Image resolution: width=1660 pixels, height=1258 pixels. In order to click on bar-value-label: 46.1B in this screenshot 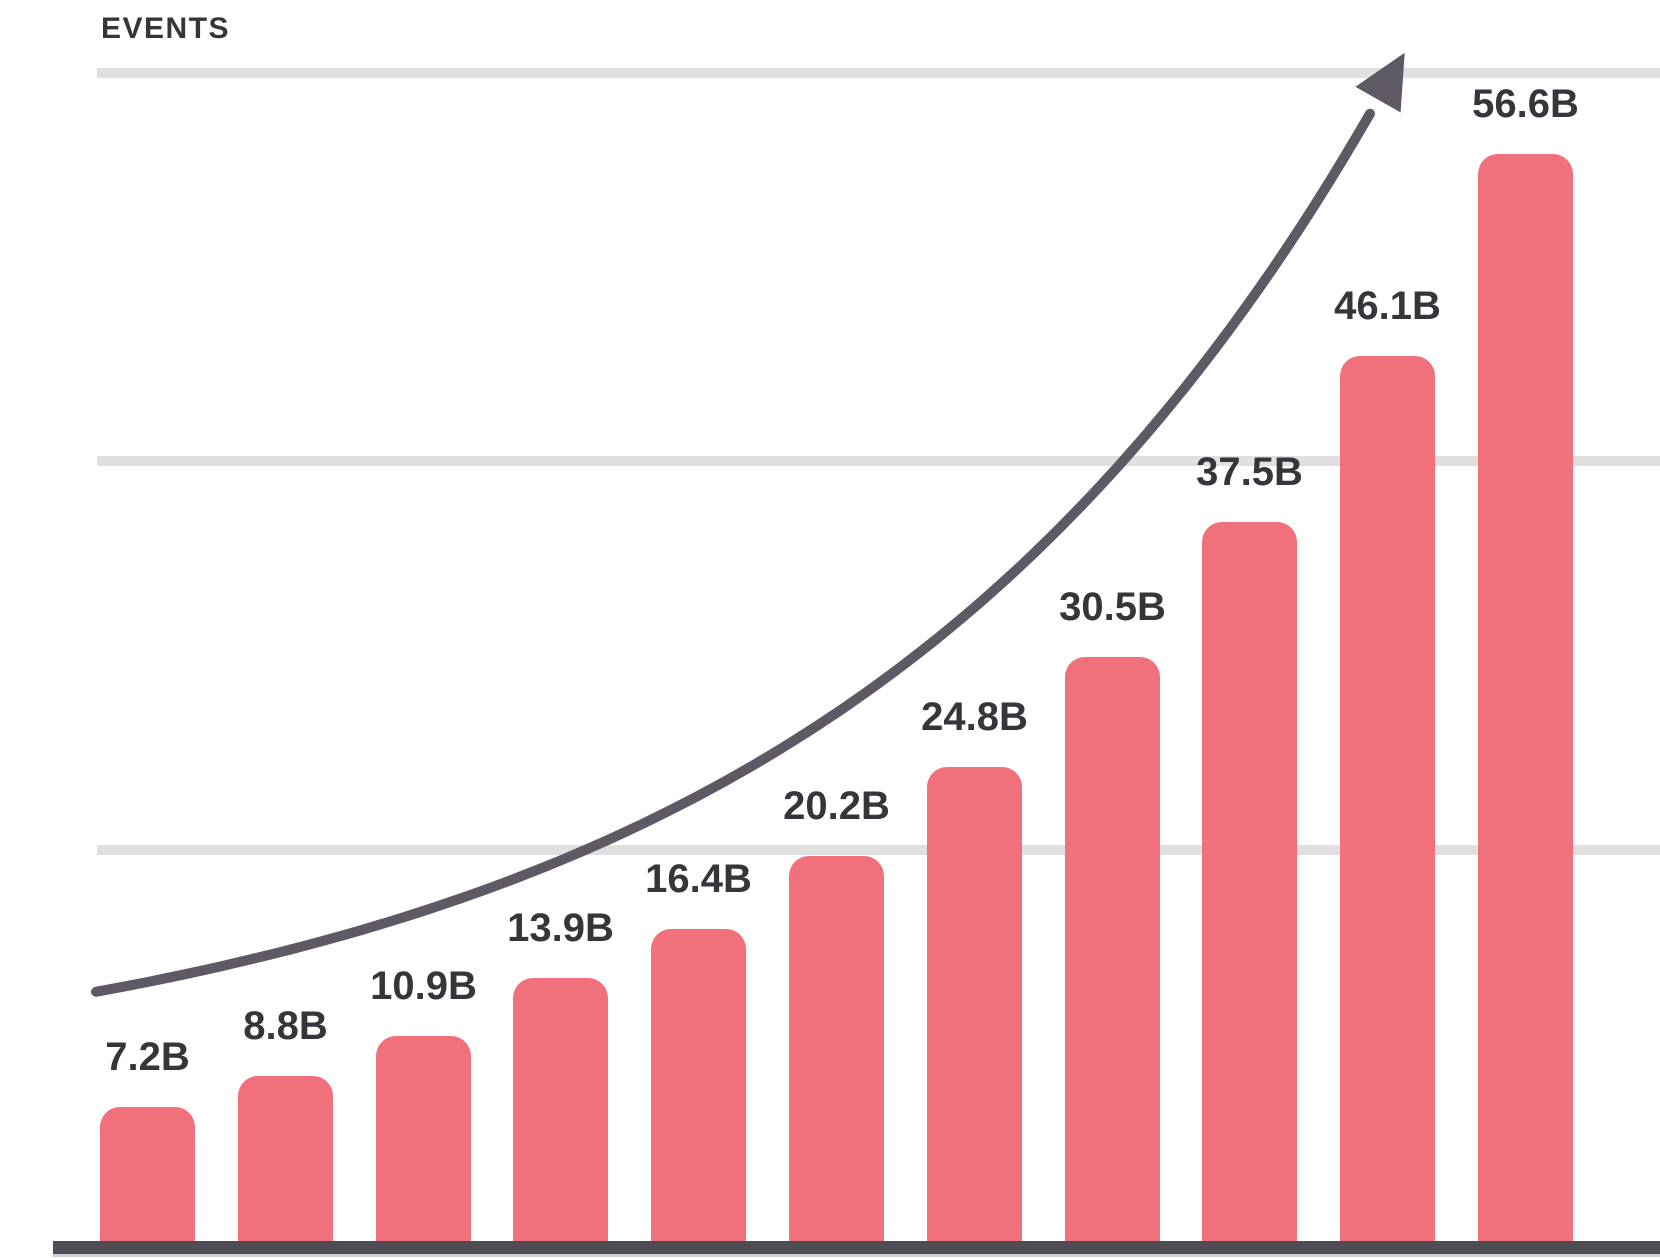, I will do `click(1387, 306)`.